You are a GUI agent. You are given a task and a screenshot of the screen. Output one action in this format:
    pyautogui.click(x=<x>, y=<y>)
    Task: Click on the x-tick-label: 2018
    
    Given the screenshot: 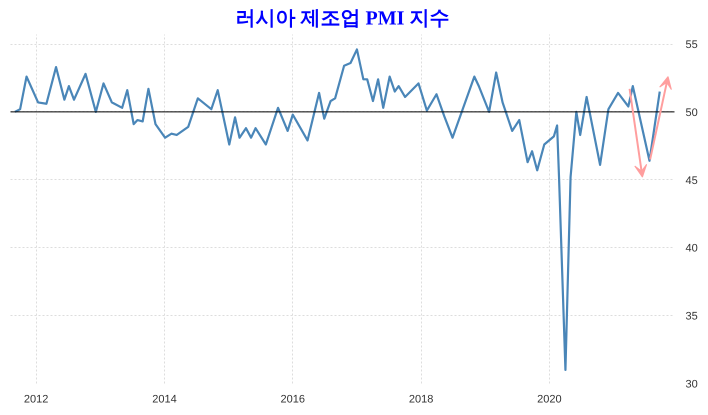 What is the action you would take?
    pyautogui.click(x=421, y=400)
    